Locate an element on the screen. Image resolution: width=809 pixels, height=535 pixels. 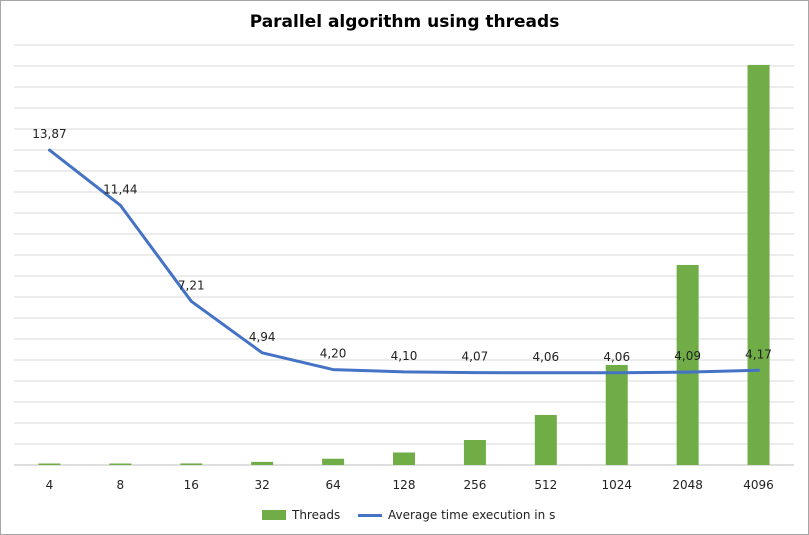
x-tick-label-256: 256 is located at coordinates (474, 485).